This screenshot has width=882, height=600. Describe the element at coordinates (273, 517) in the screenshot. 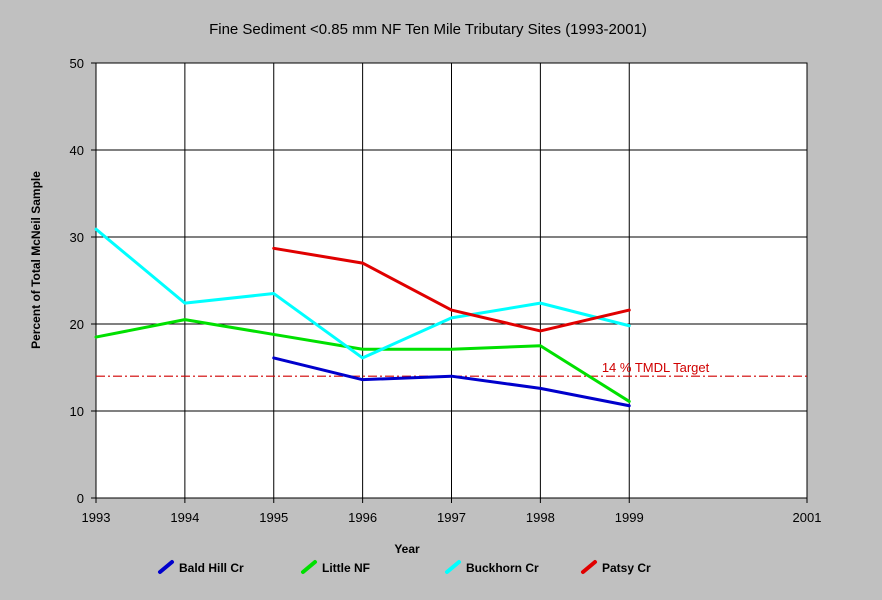

I see `x-tick-label: 1995` at that location.